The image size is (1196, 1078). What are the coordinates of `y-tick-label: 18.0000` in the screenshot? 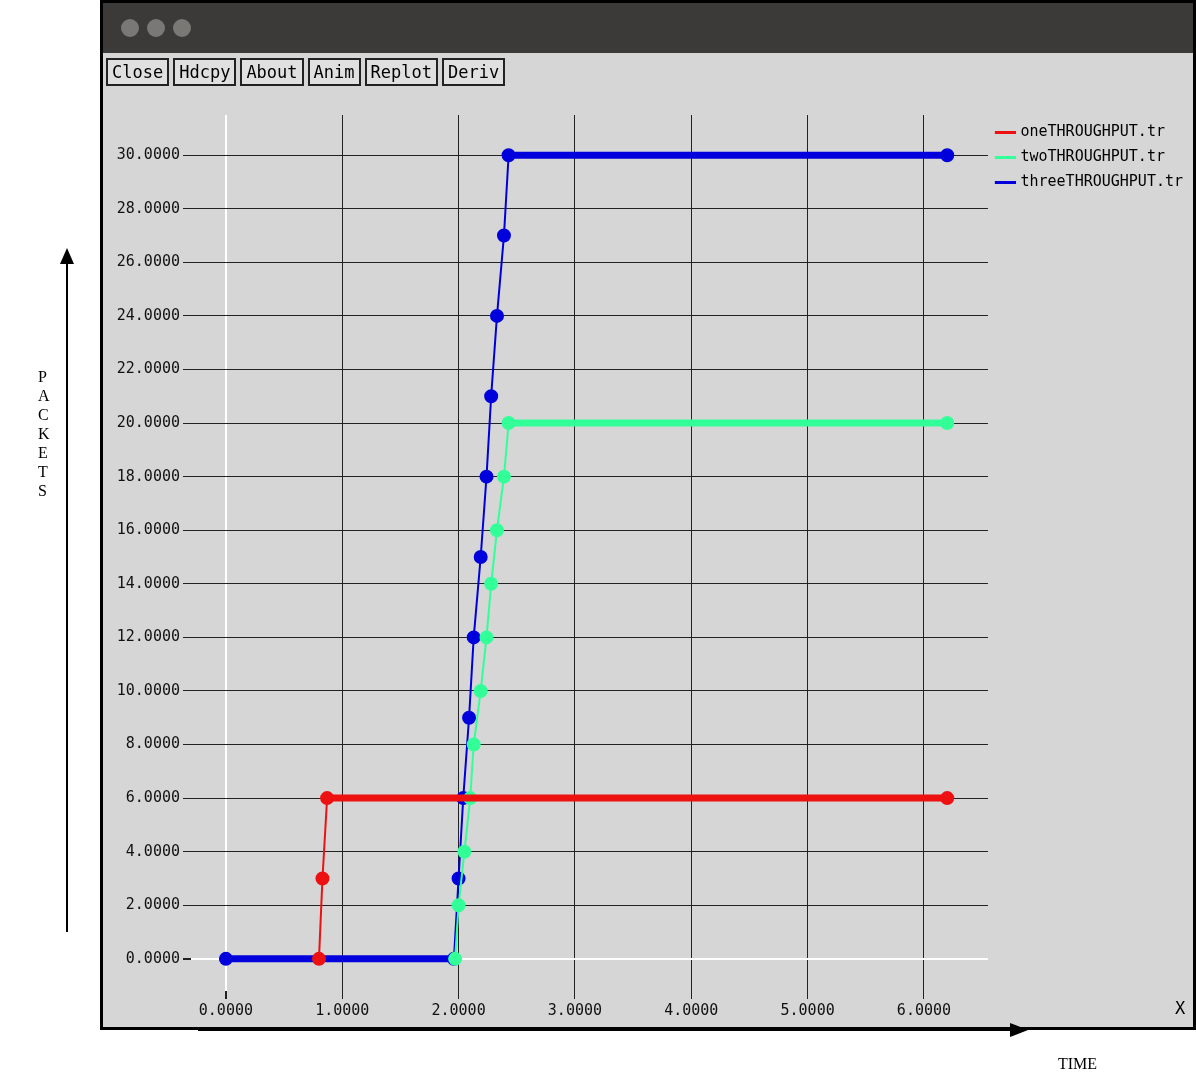 It's located at (148, 475).